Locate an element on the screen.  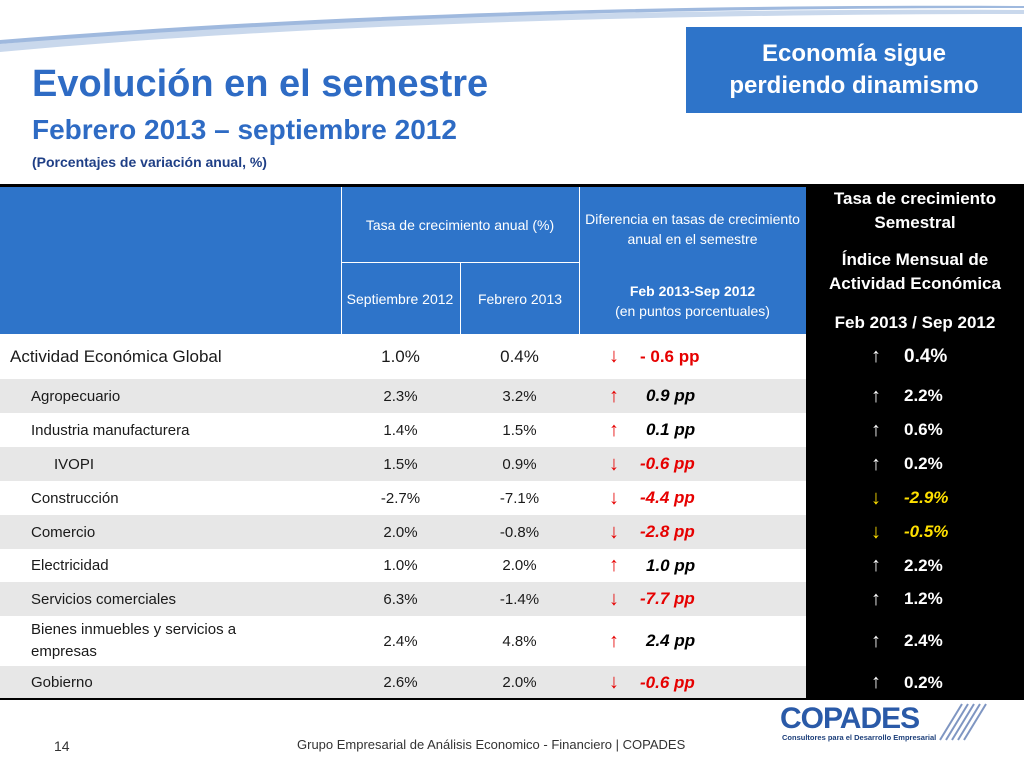
difference-pp: ↓ - 0.6 pp is located at coordinates (690, 356).